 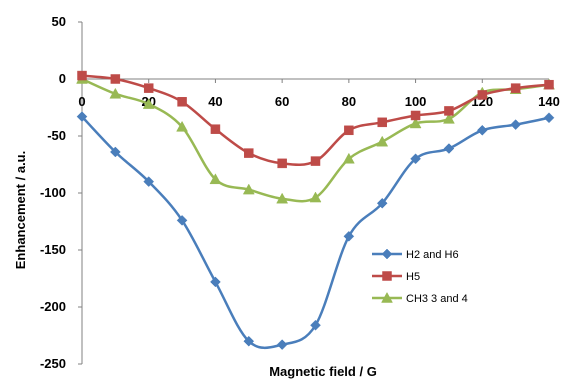 I want to click on legend-label: H2 and H6, so click(x=432, y=255).